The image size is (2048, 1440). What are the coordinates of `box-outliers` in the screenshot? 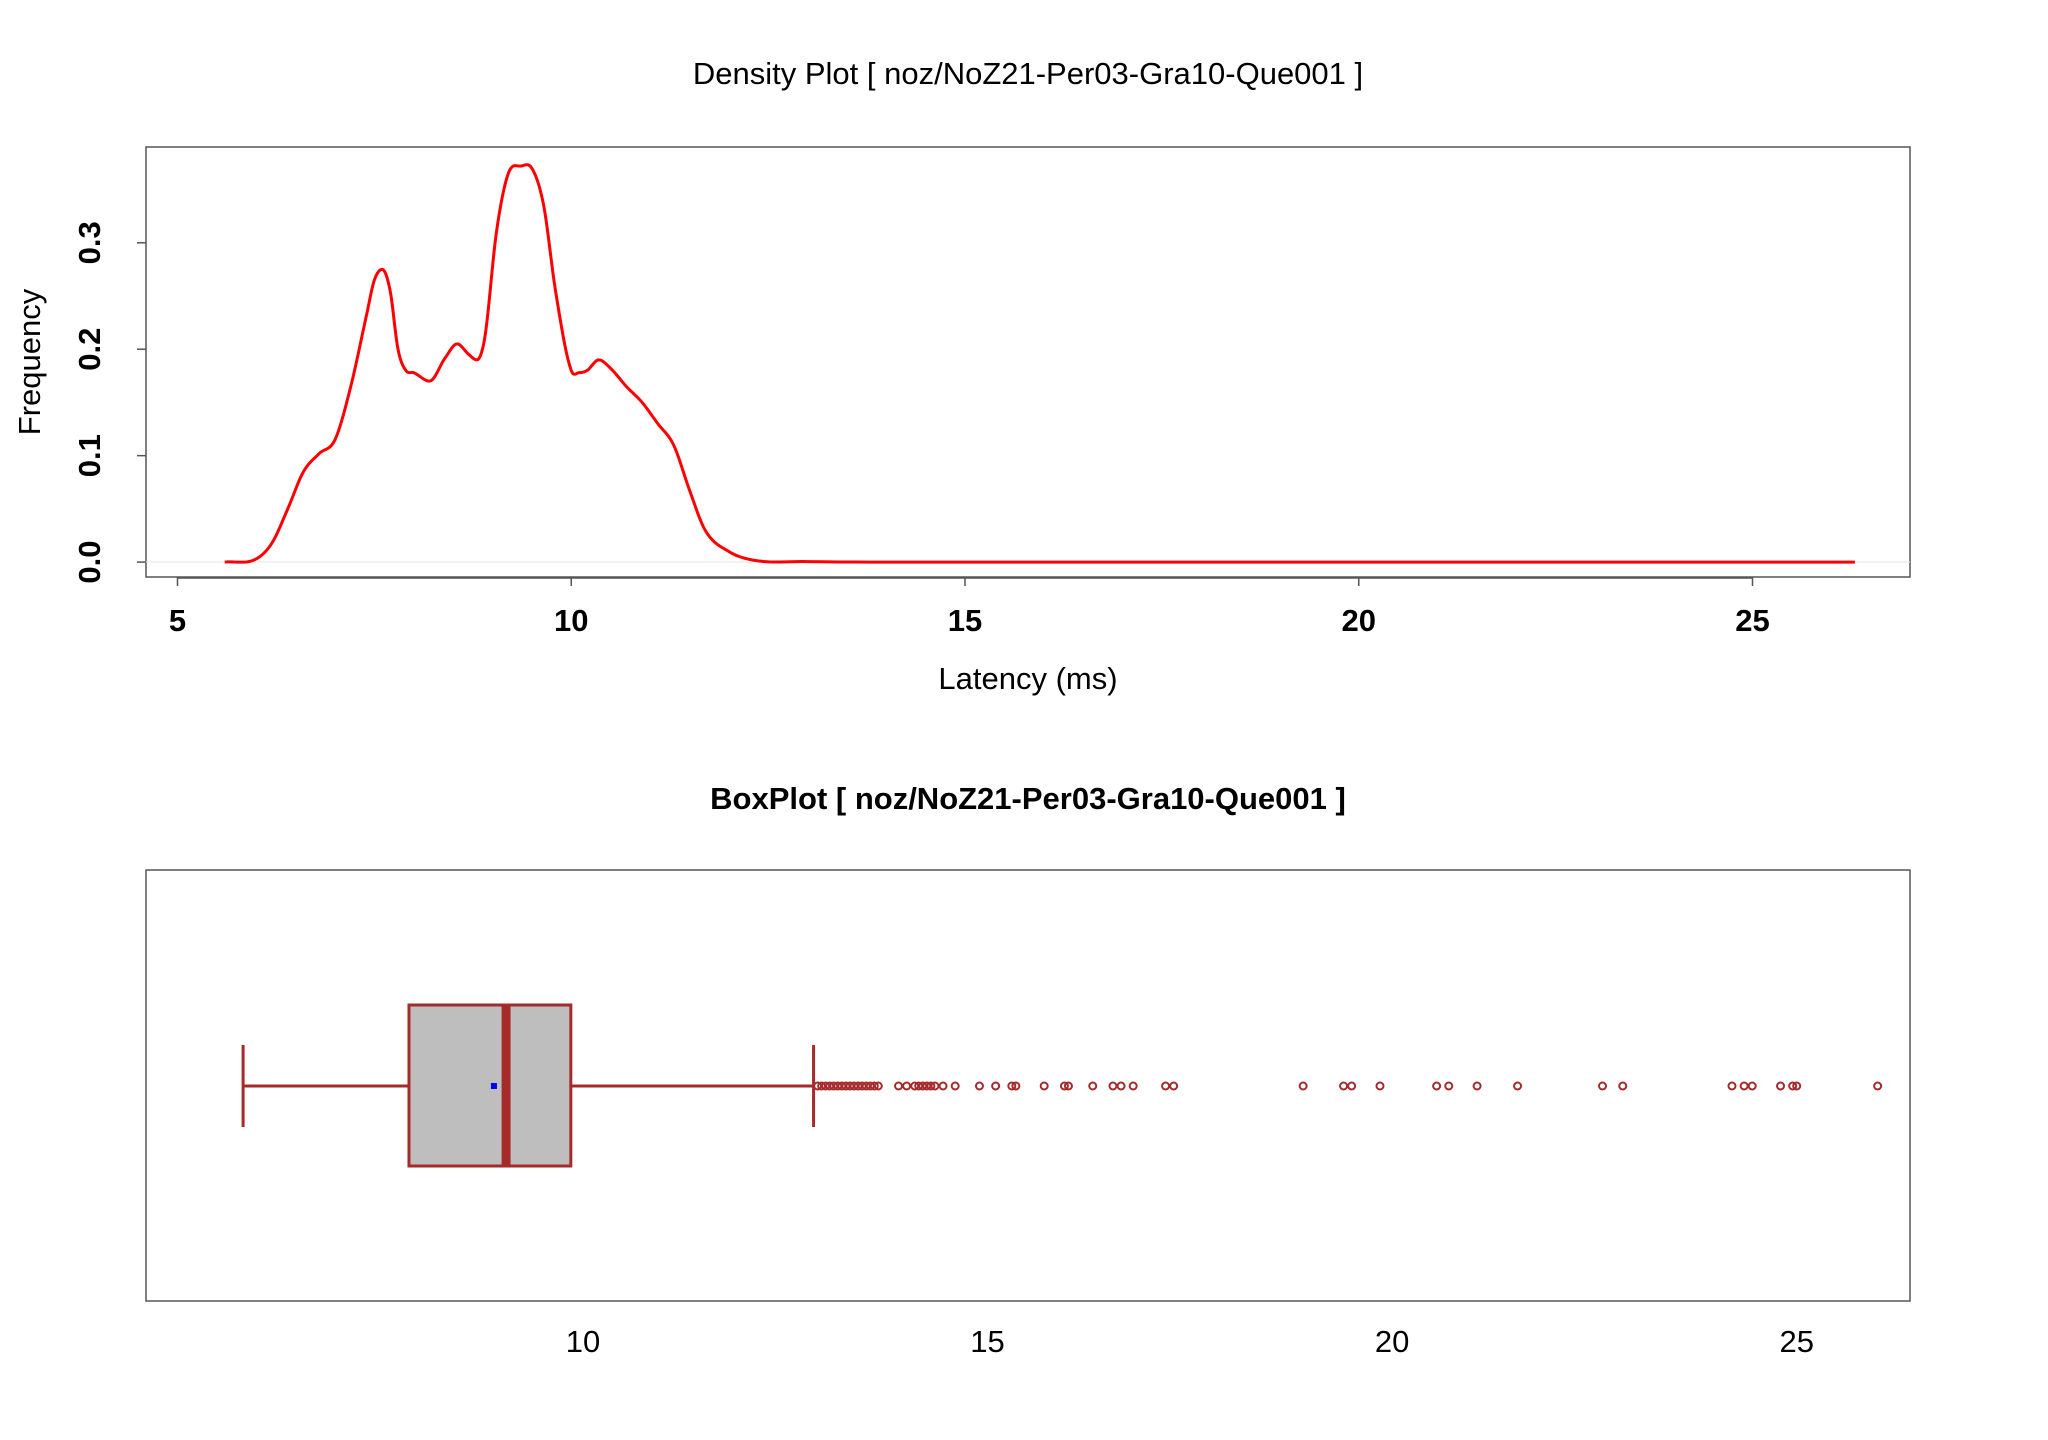 It's located at (1348, 1086).